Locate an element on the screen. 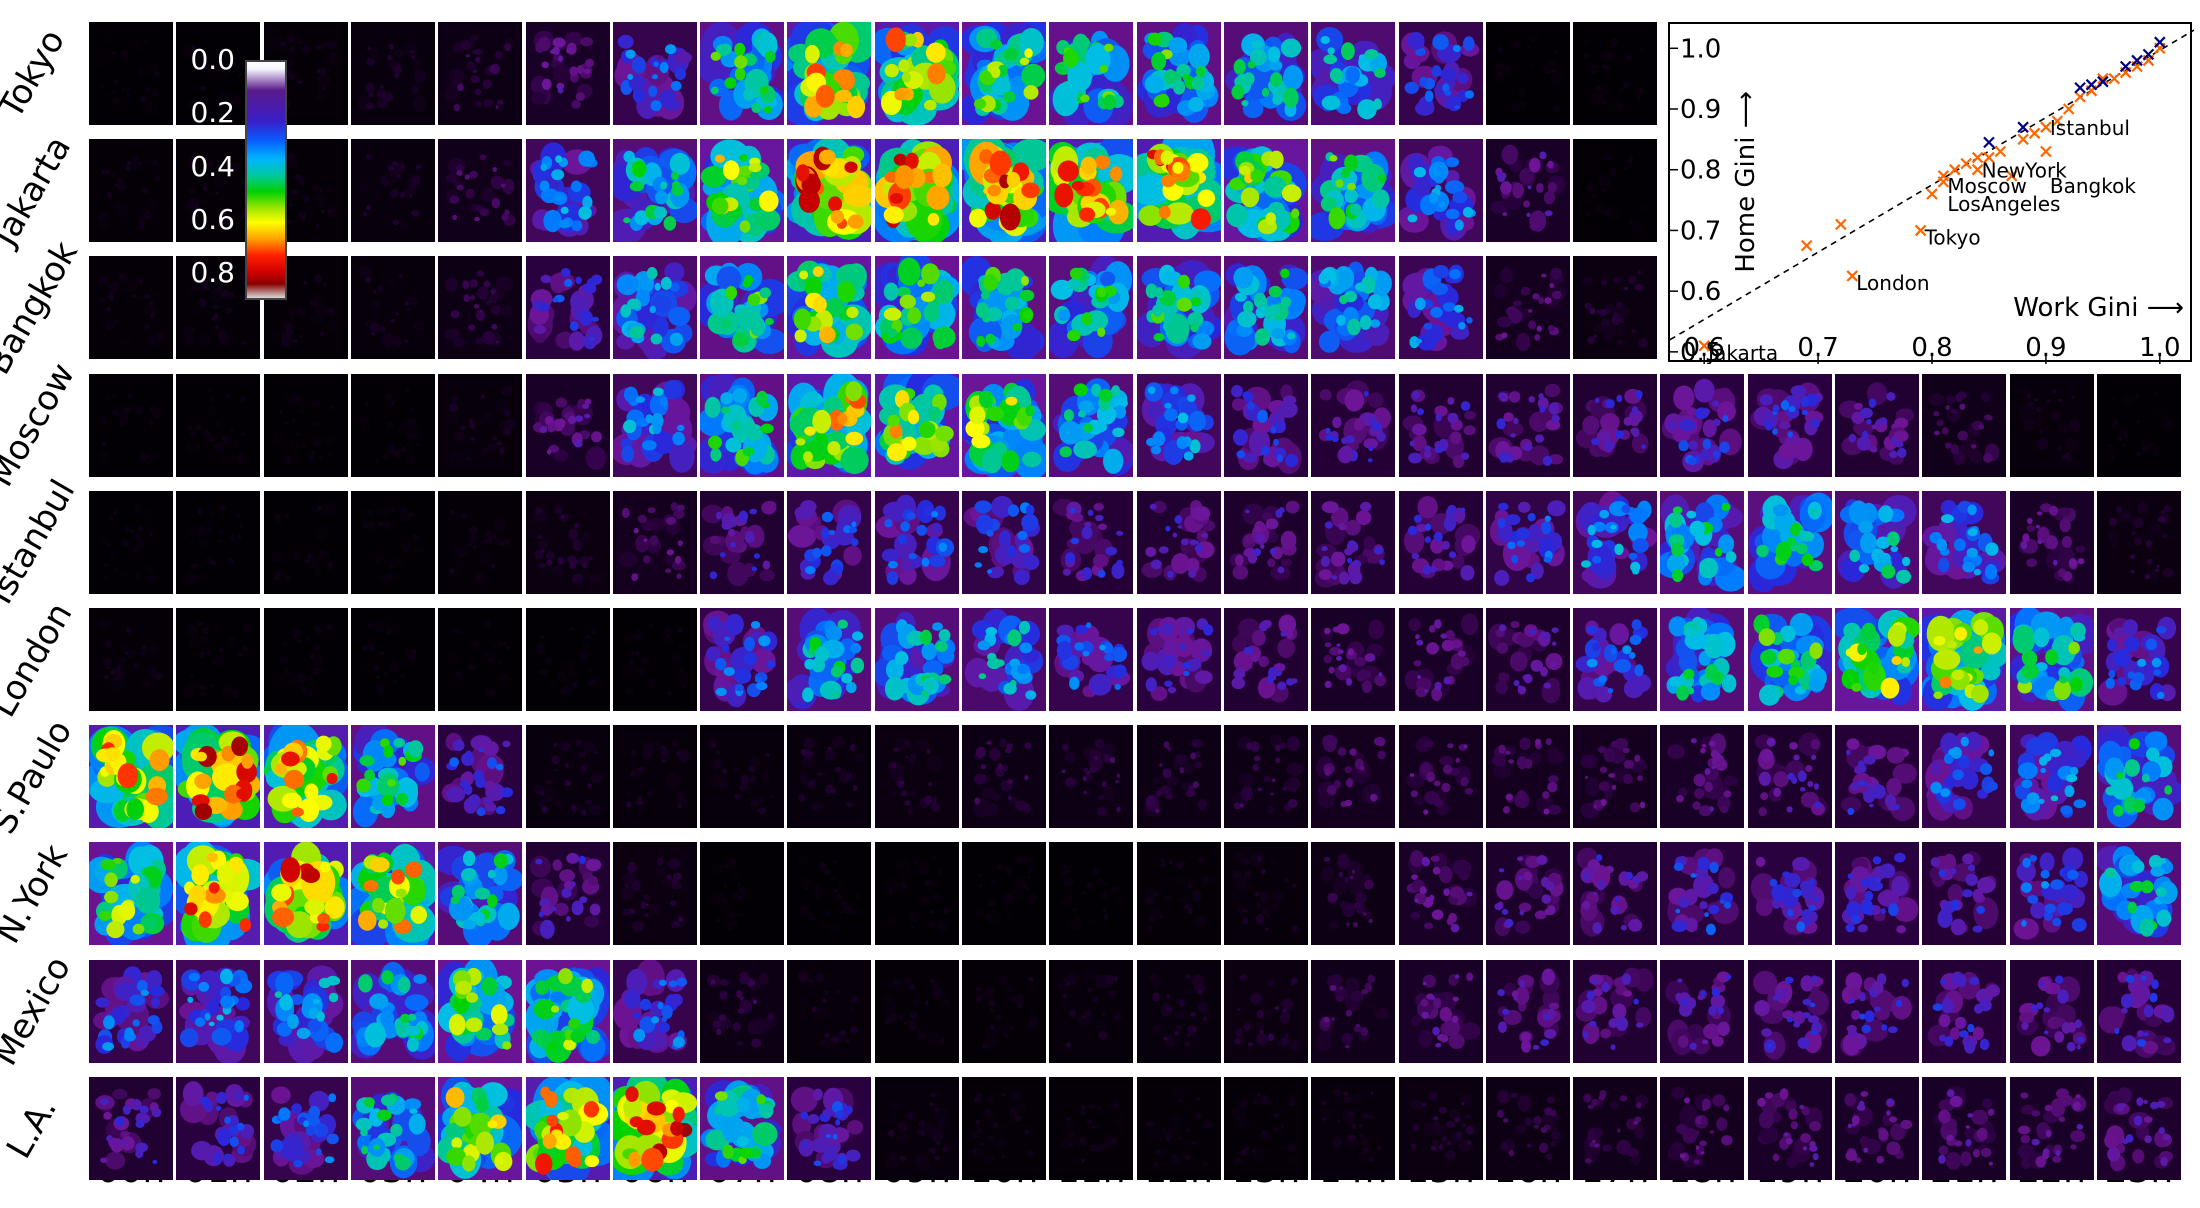 Image resolution: width=2200 pixels, height=1208 pixels. colorbar-tick-label: 0.8 is located at coordinates (205, 272).